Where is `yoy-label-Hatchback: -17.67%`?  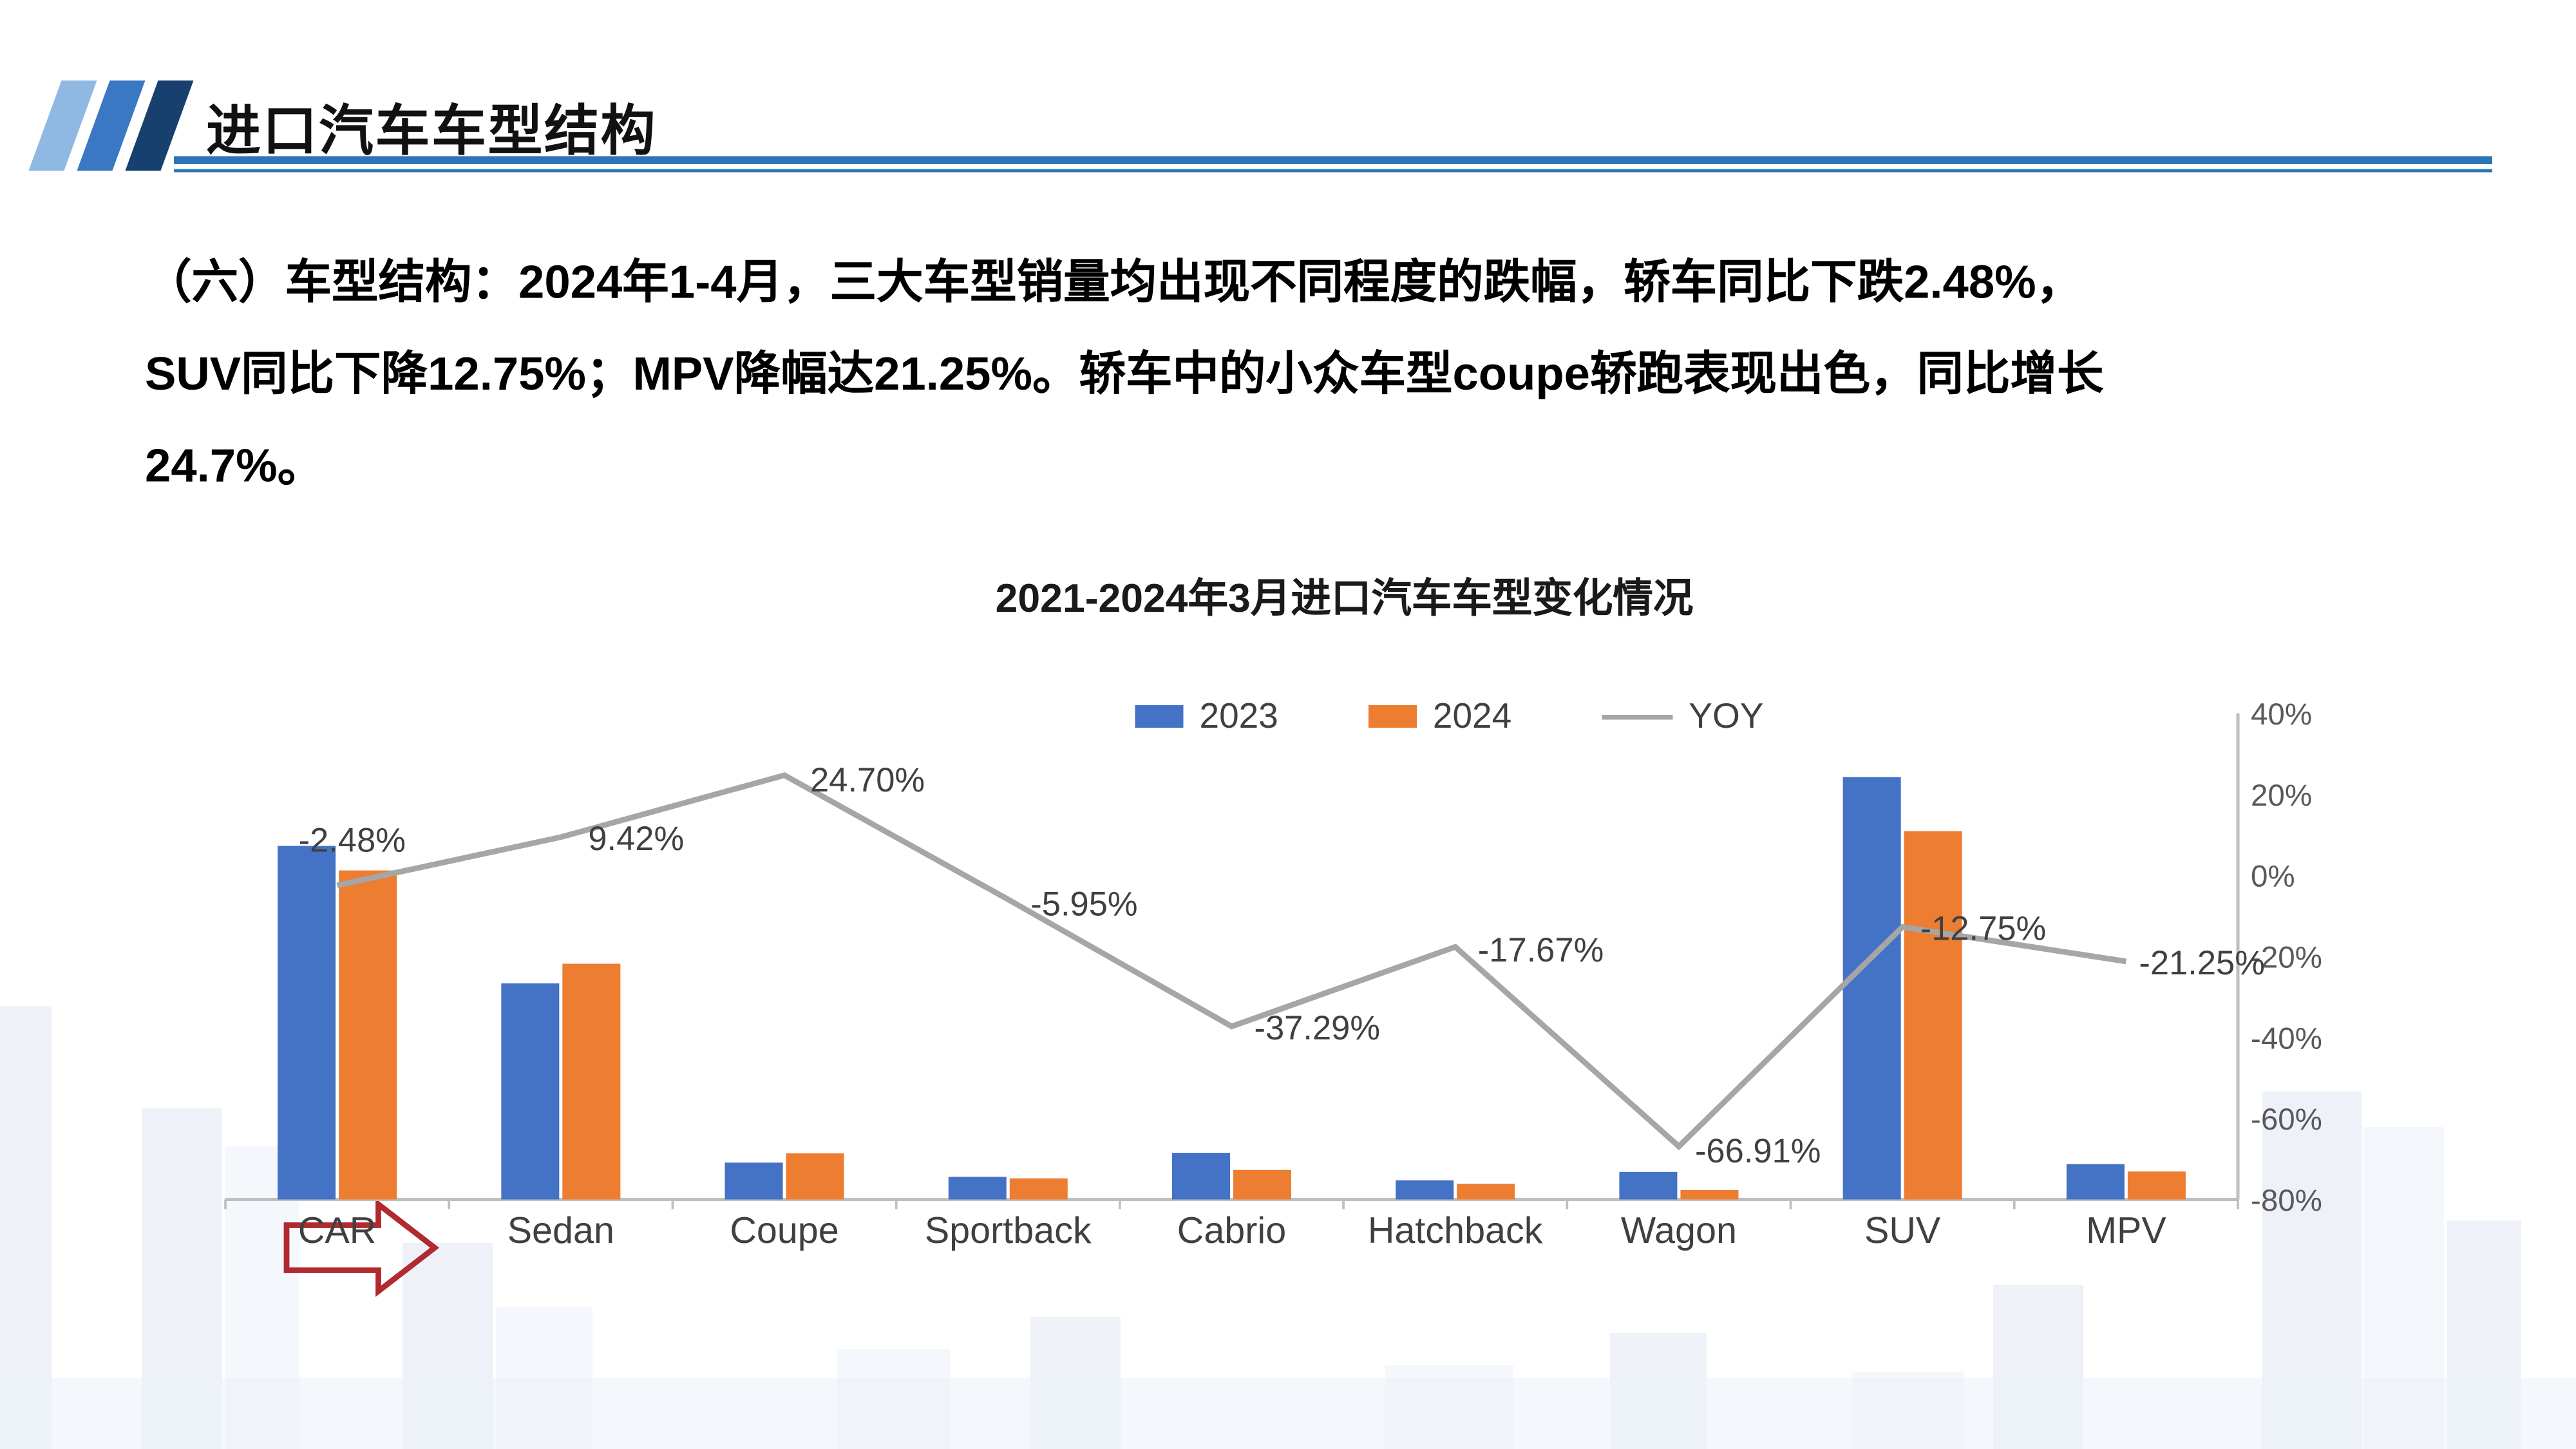 yoy-label-Hatchback: -17.67% is located at coordinates (1541, 950).